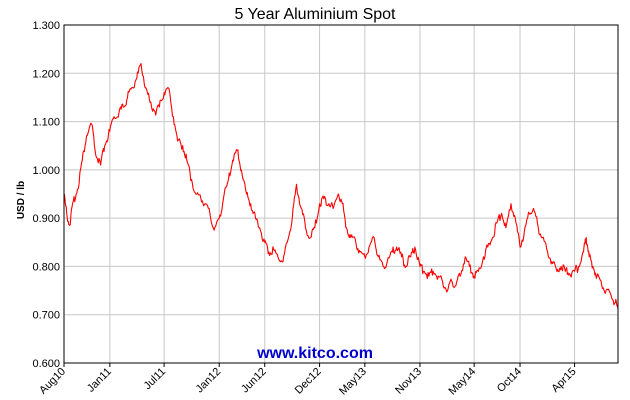 The image size is (630, 400). I want to click on y-tick-labels: 0.600 0.700 0.800 0.900 1.000 1.100 1.200 1.300, so click(46, 195).